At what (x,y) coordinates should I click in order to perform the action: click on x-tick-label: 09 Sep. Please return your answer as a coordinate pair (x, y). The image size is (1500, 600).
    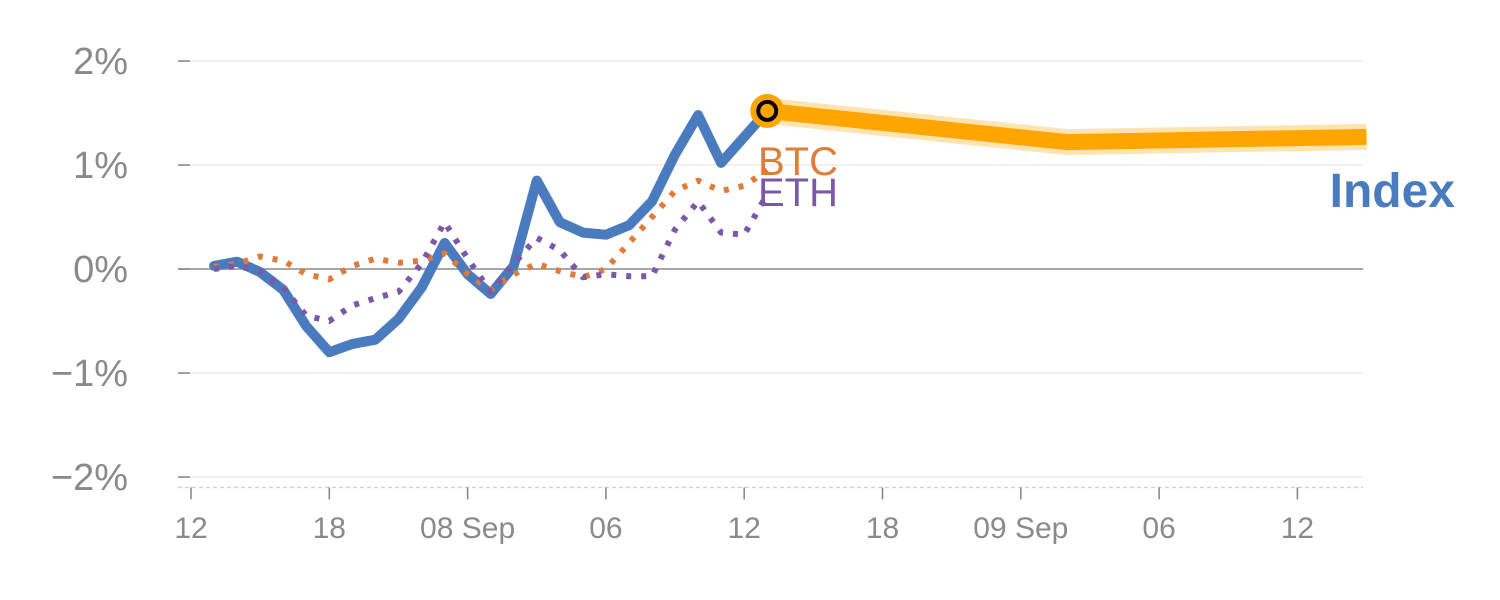
    Looking at the image, I should click on (1020, 528).